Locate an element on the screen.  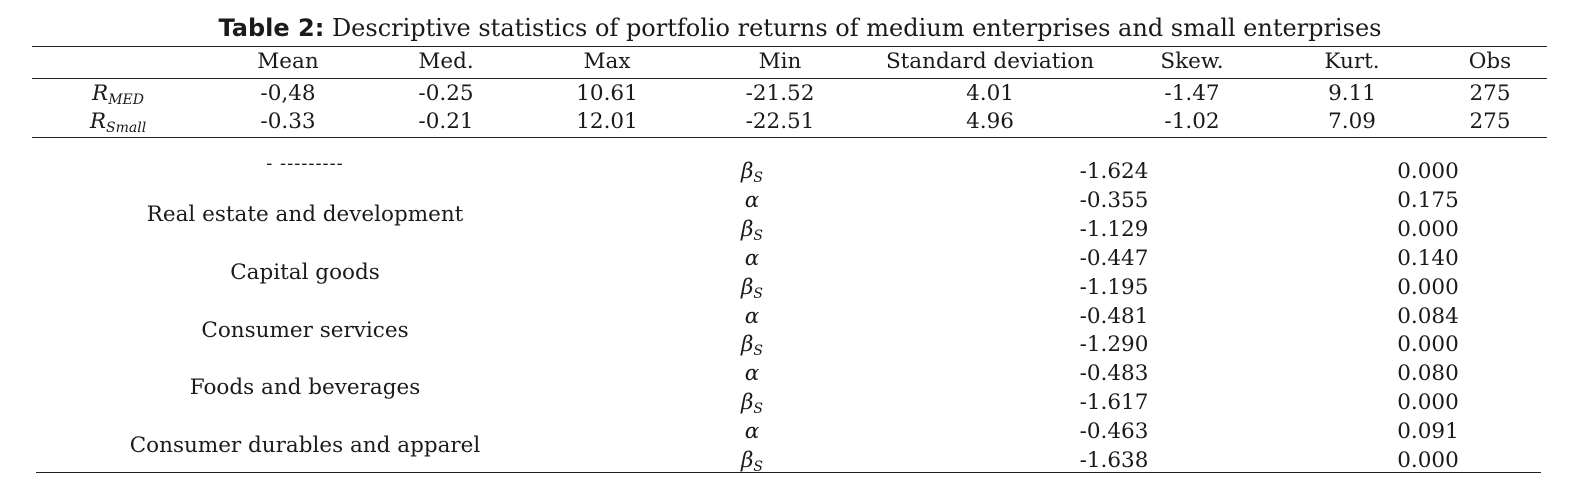
bottom-rule is located at coordinates (789, 137).